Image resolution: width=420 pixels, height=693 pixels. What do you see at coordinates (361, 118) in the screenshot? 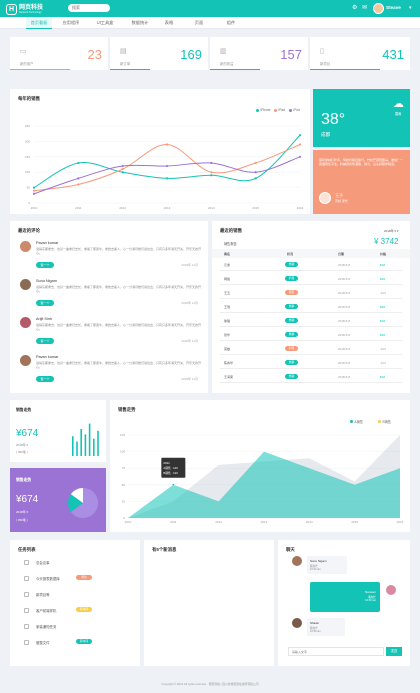
I see `weather-card: 38° 成都 ☁ 雷雨` at bounding box center [361, 118].